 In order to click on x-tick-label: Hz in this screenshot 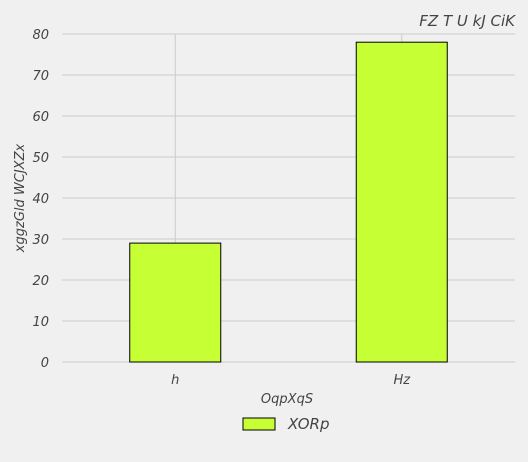, I will do `click(402, 380)`.